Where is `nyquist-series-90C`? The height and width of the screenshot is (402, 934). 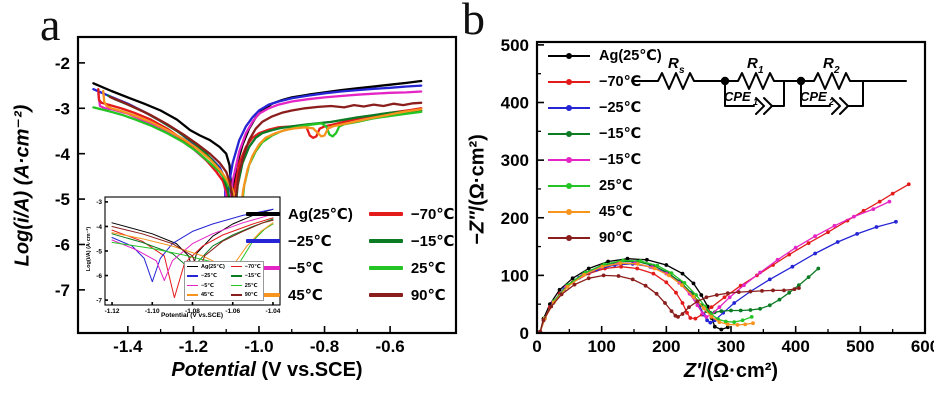 nyquist-series-90C is located at coordinates (669, 303).